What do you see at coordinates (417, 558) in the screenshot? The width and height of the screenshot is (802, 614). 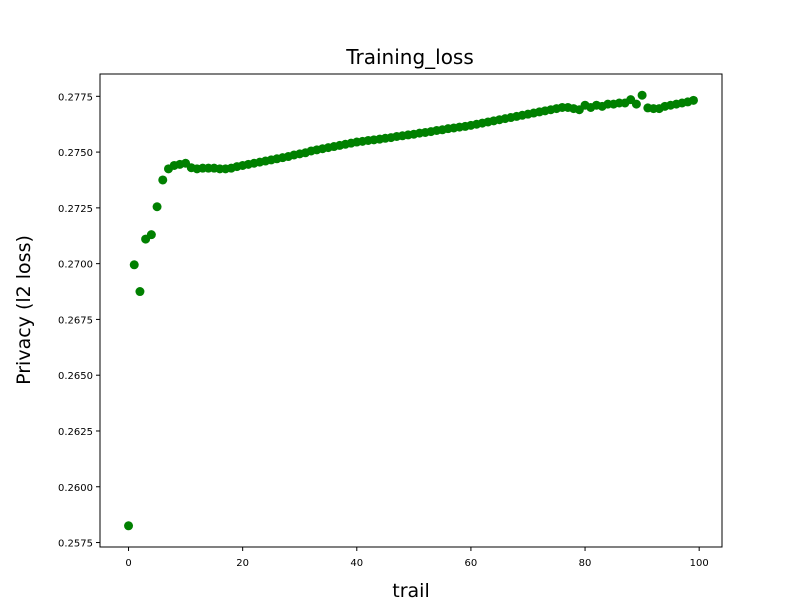 I see `x-axis-ticks: 0 20 40 60 80 100` at bounding box center [417, 558].